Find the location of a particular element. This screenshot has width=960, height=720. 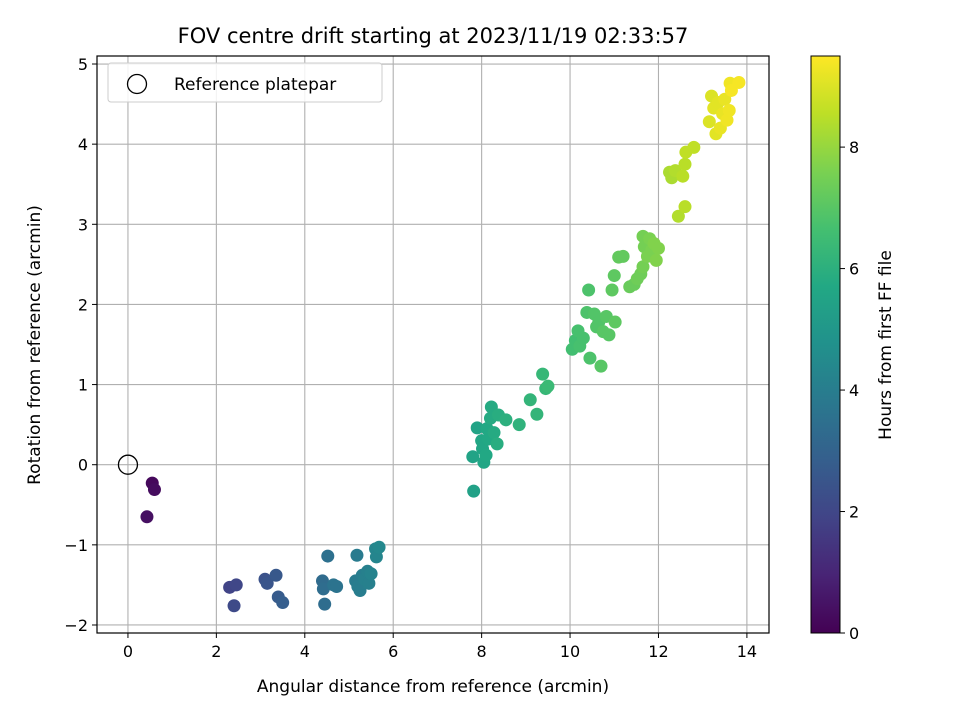

colorbar-tick-label: 4 is located at coordinates (854, 390).